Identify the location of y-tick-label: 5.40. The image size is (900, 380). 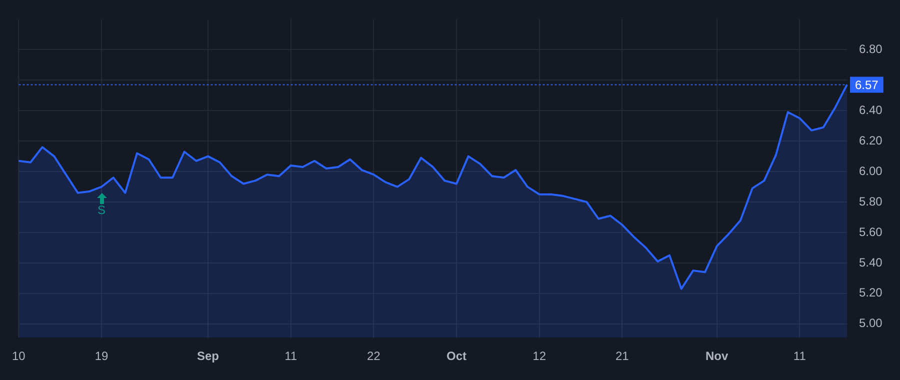
(871, 262).